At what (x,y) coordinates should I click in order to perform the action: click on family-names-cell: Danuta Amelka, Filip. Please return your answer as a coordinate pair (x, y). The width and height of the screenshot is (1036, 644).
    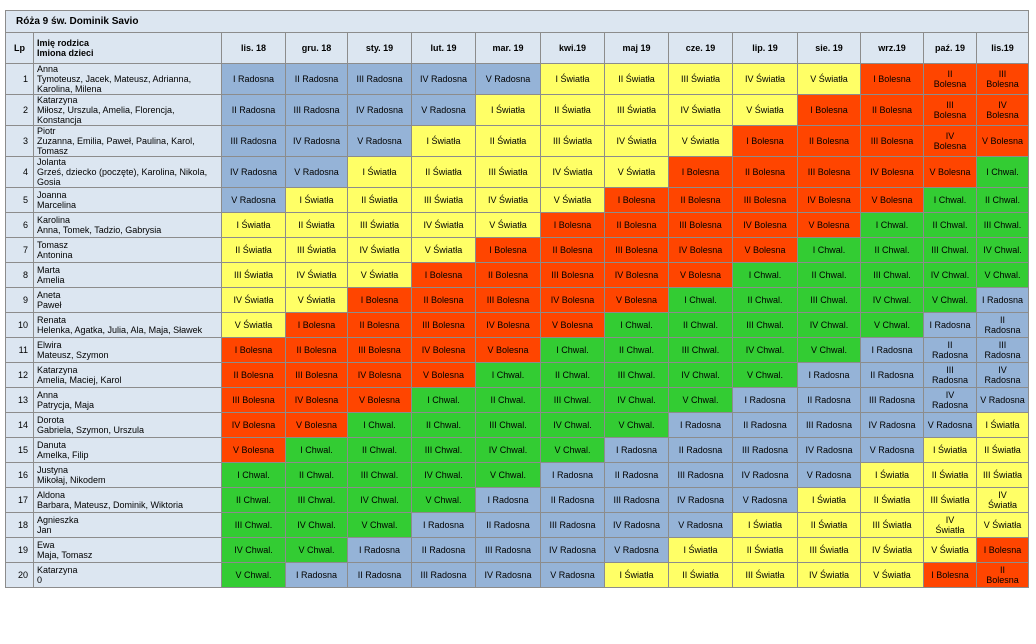
    Looking at the image, I should click on (127, 450).